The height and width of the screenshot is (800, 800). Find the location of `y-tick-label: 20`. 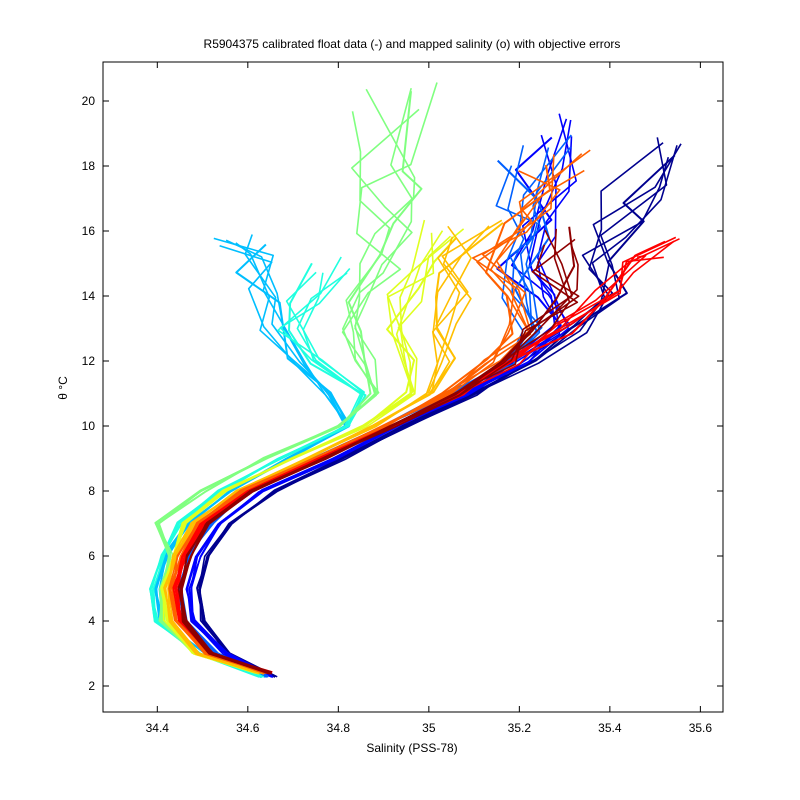

y-tick-label: 20 is located at coordinates (89, 101).